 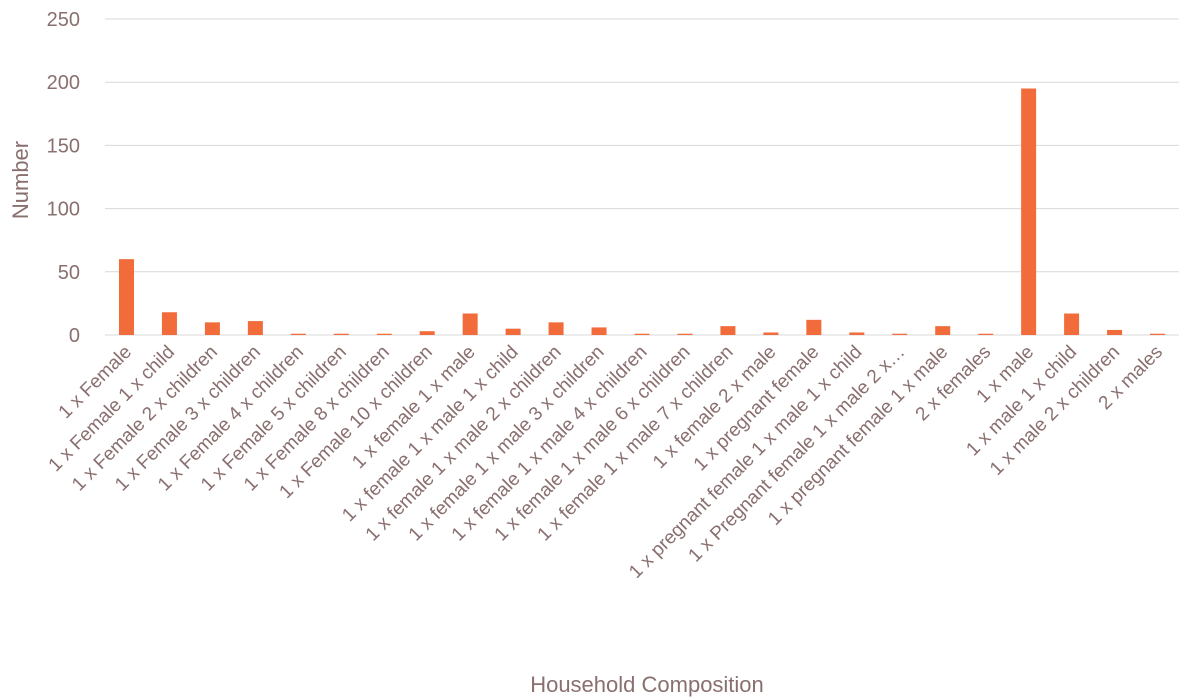 What do you see at coordinates (20, 180) in the screenshot?
I see `y-axis-title: Number` at bounding box center [20, 180].